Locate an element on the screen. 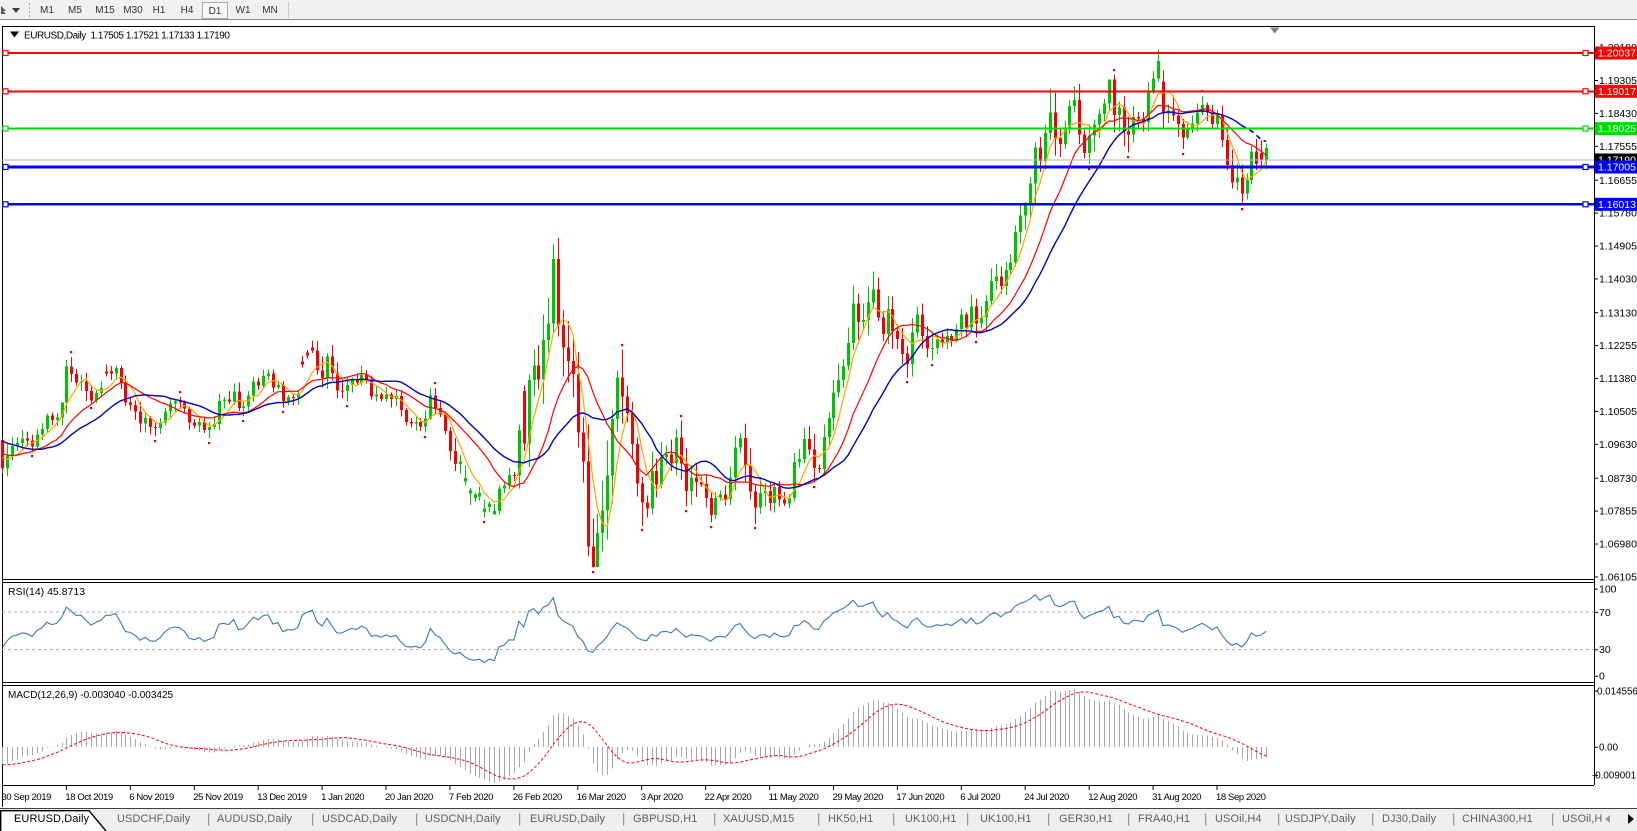  svg-text: 22 Apr 2020 is located at coordinates (728, 797).